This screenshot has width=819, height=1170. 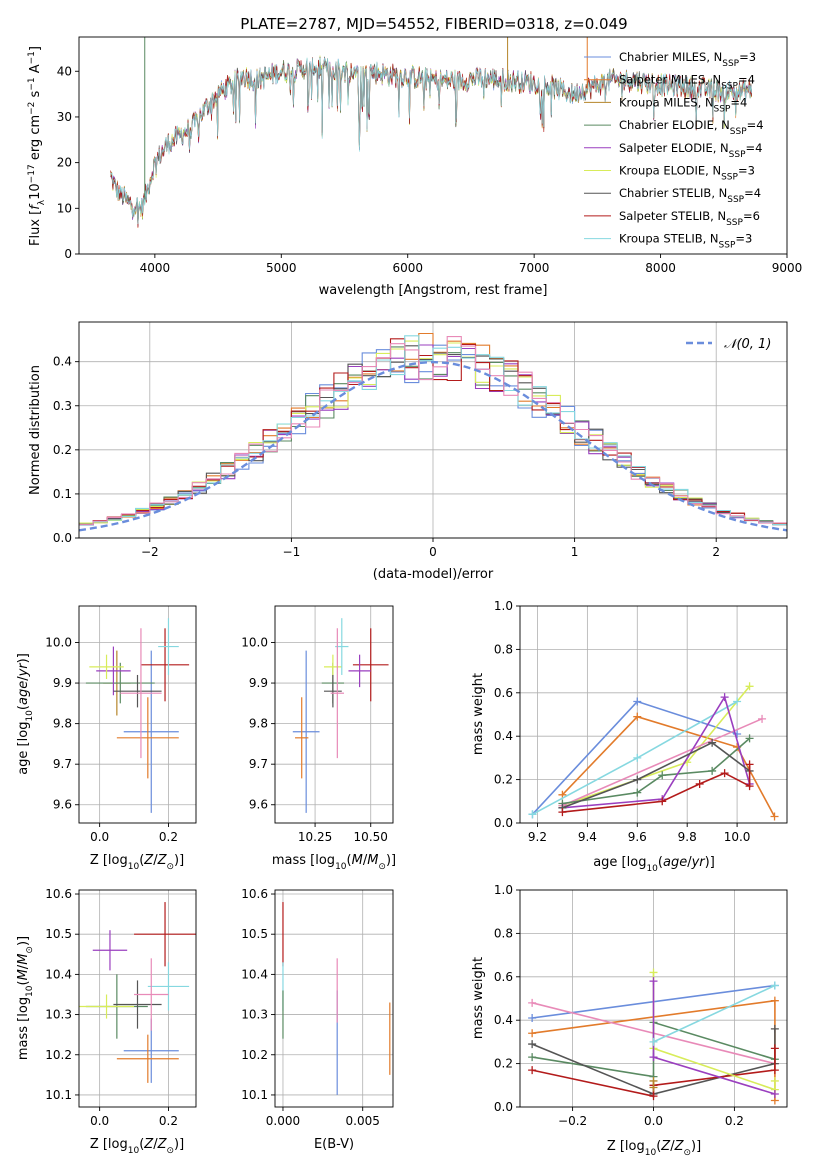 What do you see at coordinates (283, 1121) in the screenshot?
I see `x-tick-label: 0.000` at bounding box center [283, 1121].